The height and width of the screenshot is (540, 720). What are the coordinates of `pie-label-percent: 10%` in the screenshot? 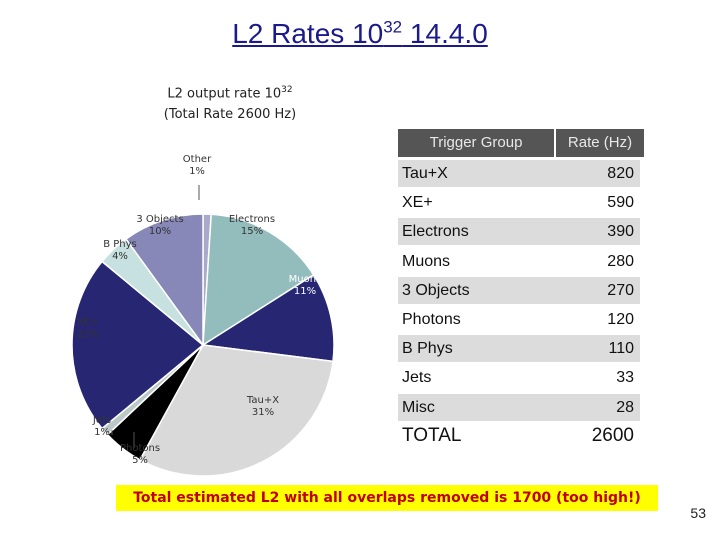 It's located at (160, 231).